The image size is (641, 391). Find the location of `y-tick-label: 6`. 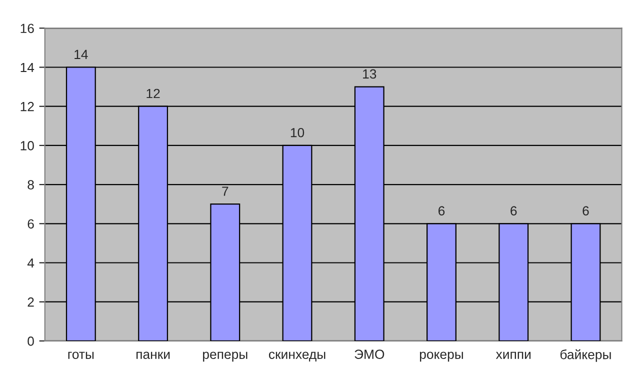

y-tick-label: 6 is located at coordinates (31, 224).